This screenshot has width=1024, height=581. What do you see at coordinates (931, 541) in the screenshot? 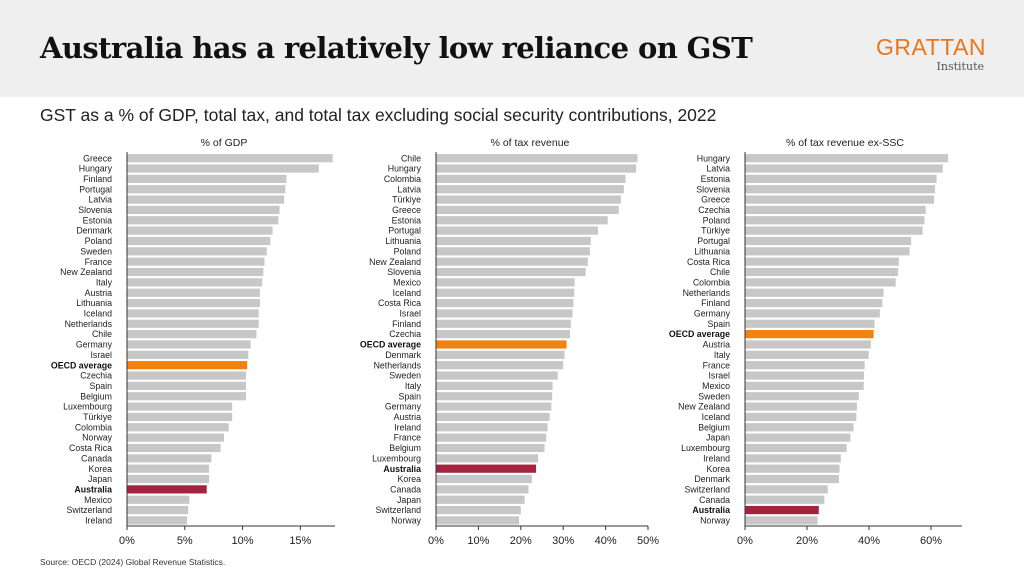
I see `x-tick-label: 60%` at bounding box center [931, 541].